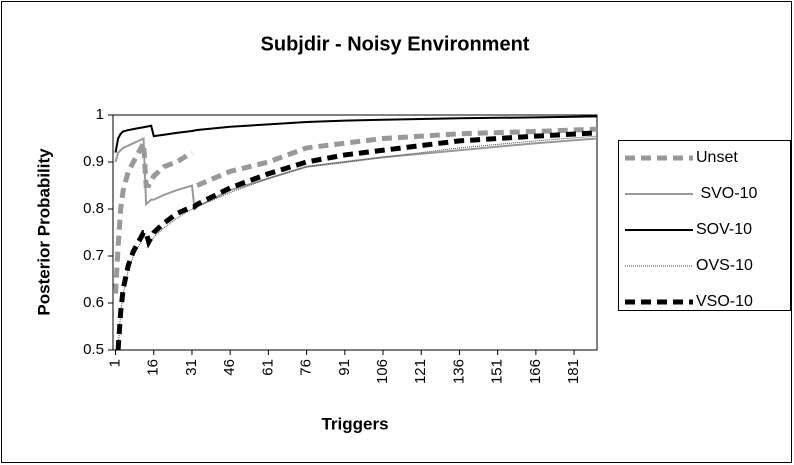  I want to click on x-tick-label: 181, so click(573, 371).